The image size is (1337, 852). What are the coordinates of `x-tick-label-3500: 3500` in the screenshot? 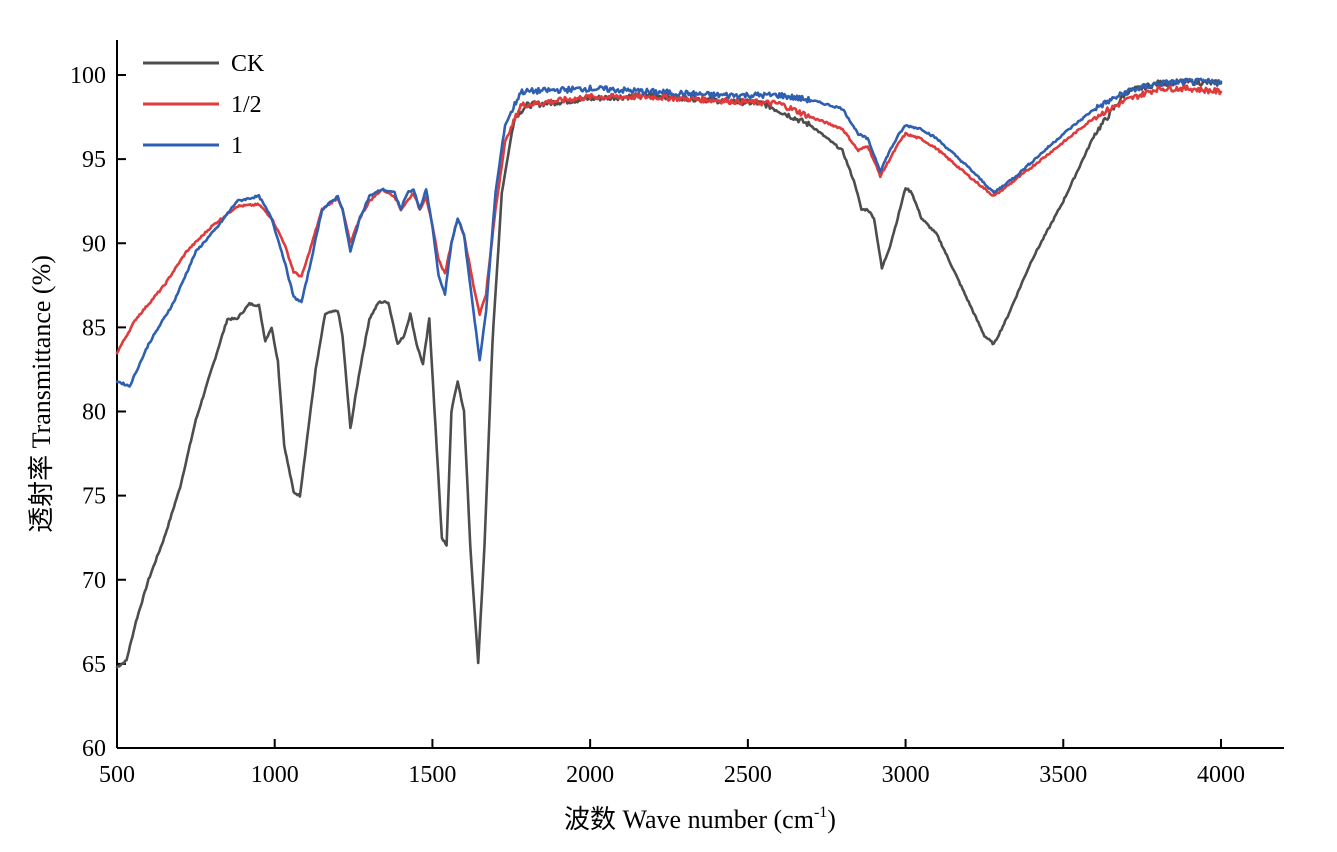 It's located at (1063, 775).